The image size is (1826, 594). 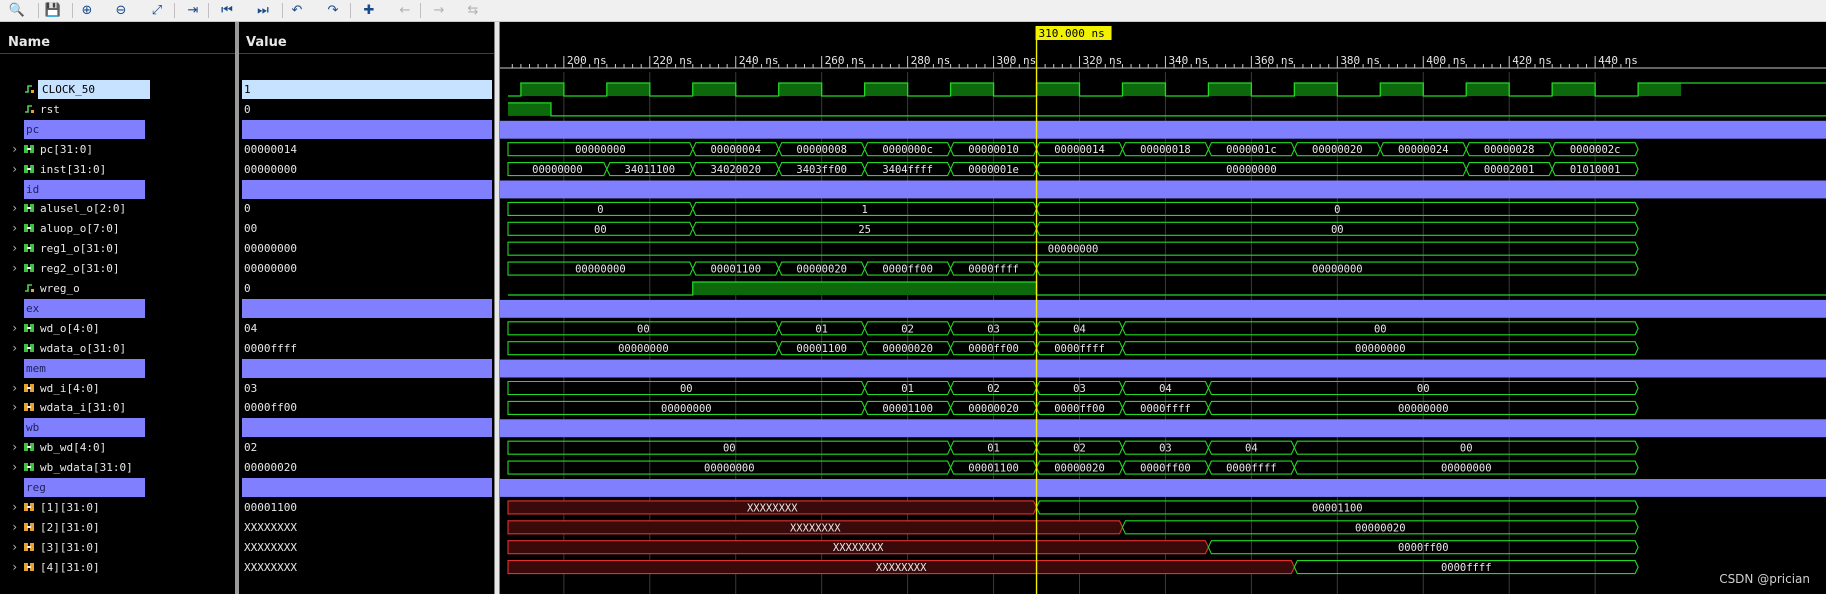 What do you see at coordinates (237, 308) in the screenshot?
I see `column-splitter` at bounding box center [237, 308].